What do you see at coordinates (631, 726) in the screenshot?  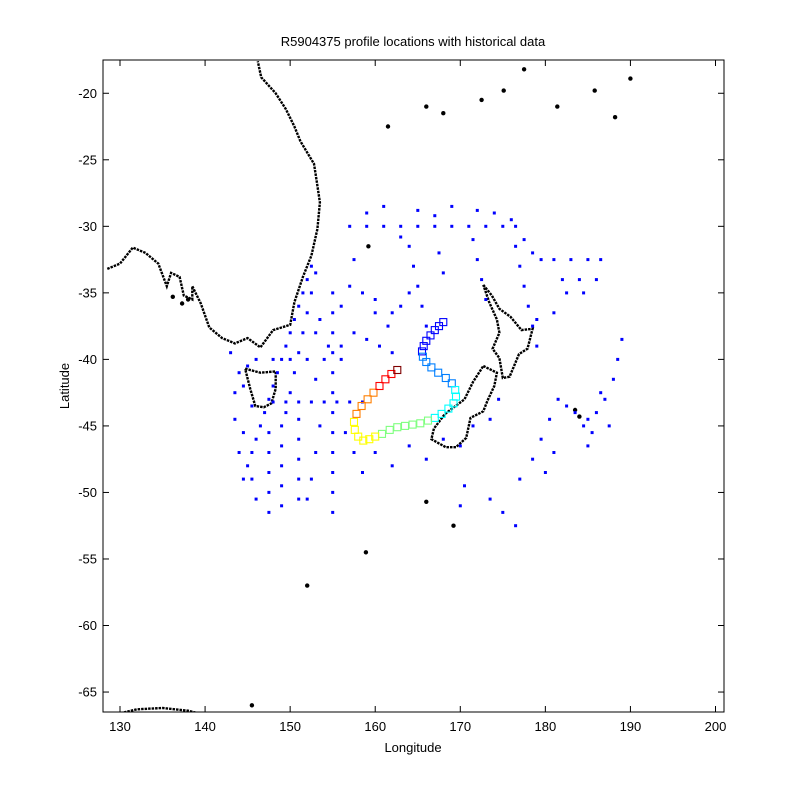 I see `x-tick-label: 190` at bounding box center [631, 726].